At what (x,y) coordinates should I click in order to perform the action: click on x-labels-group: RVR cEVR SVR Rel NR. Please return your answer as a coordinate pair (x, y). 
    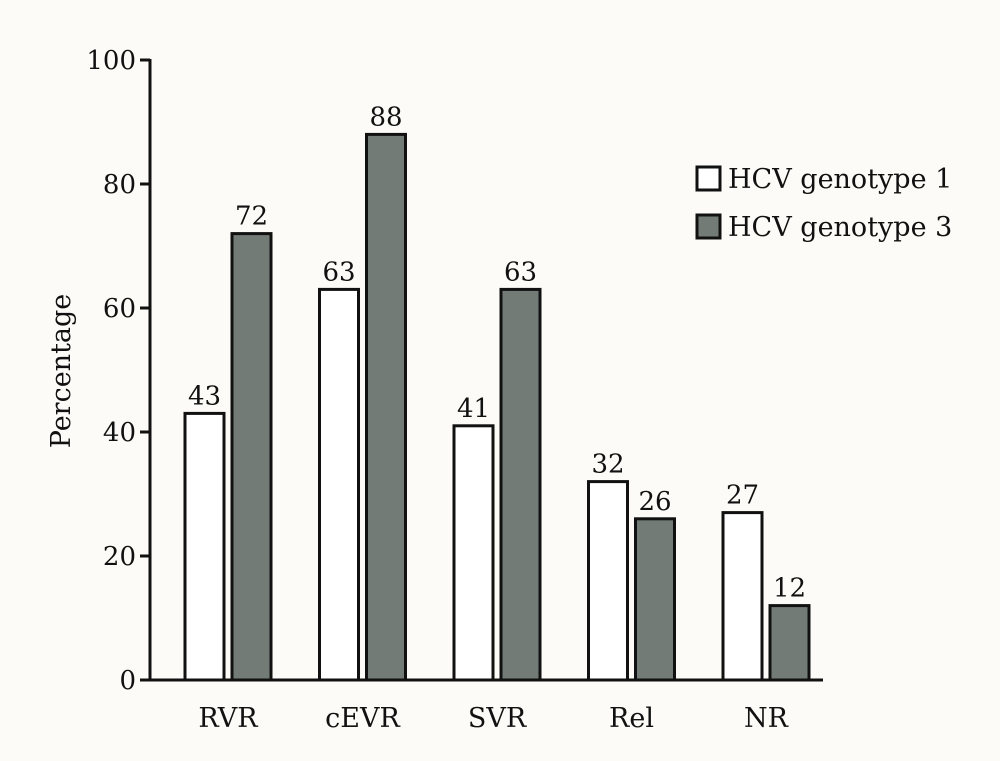
    Looking at the image, I should click on (493, 718).